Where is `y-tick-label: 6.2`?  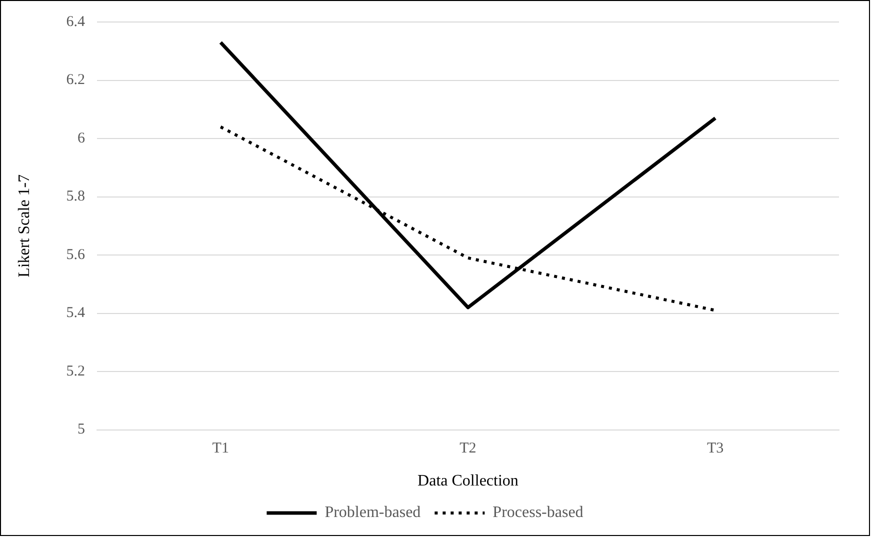
y-tick-label: 6.2 is located at coordinates (75, 80).